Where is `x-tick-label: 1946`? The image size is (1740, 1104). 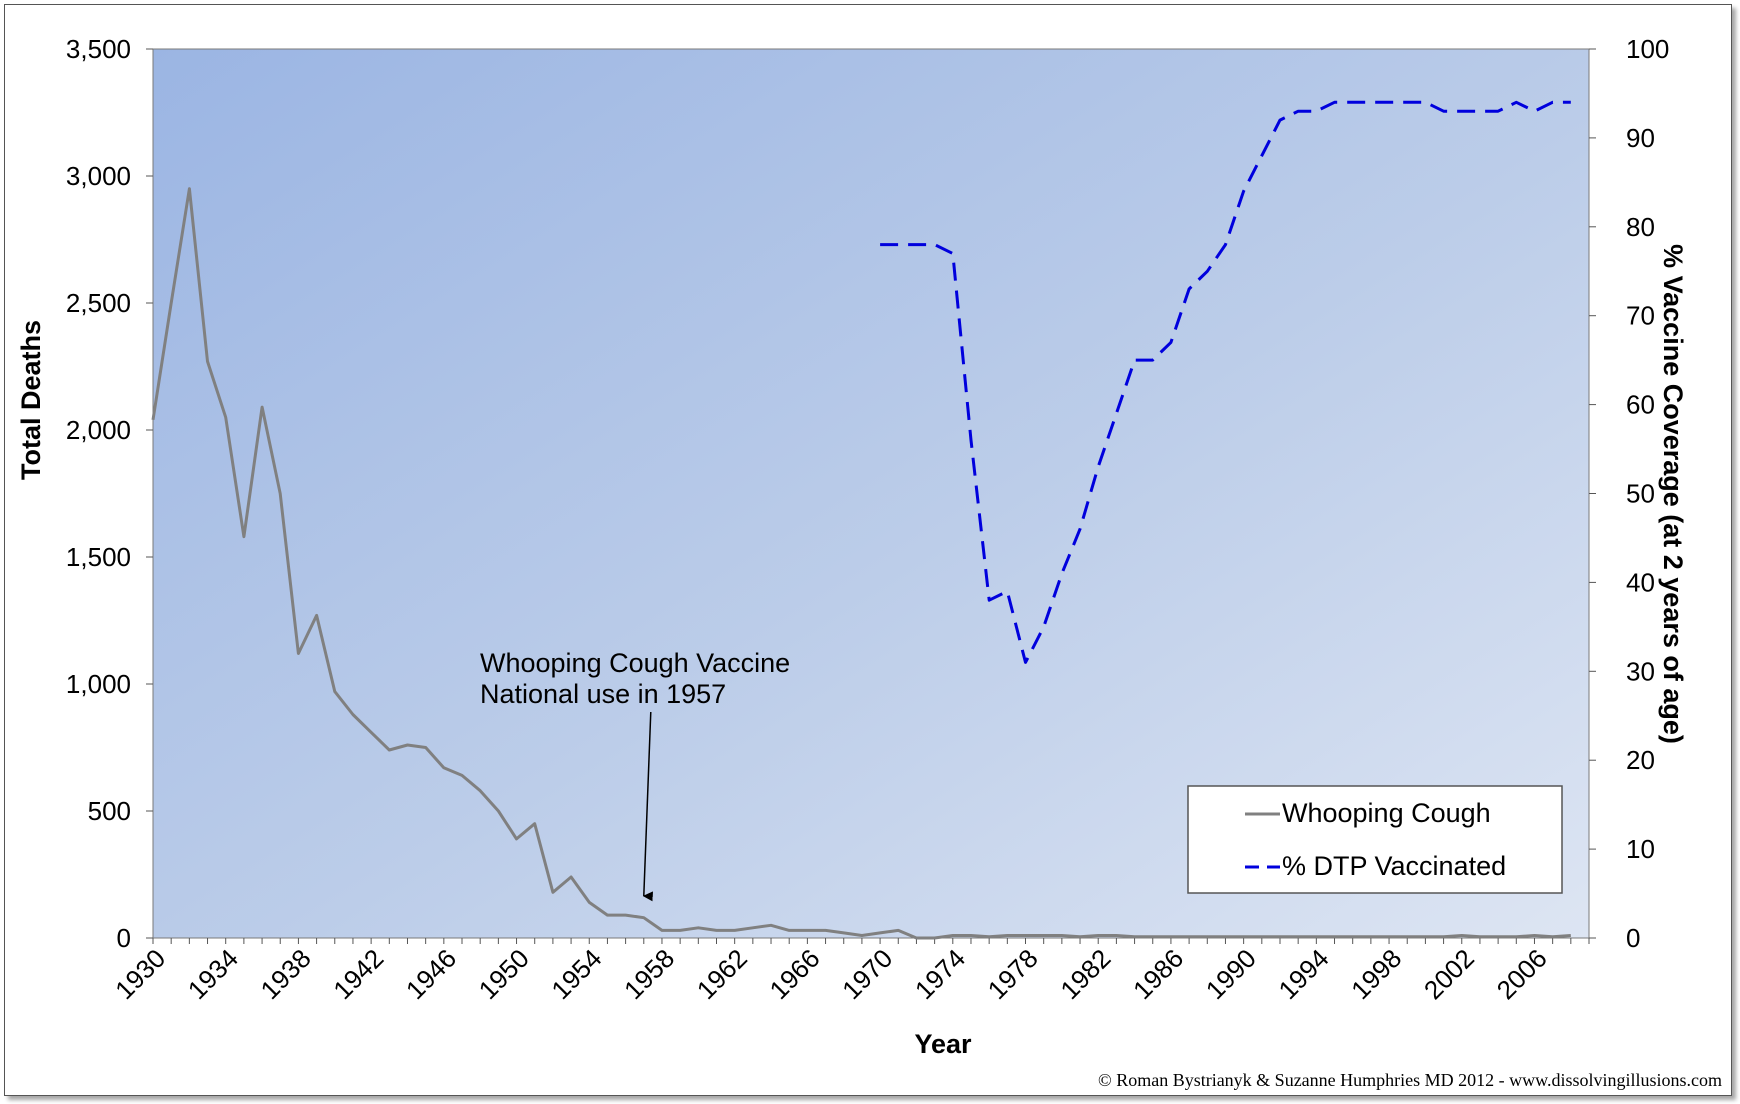
x-tick-label: 1946 is located at coordinates (431, 974).